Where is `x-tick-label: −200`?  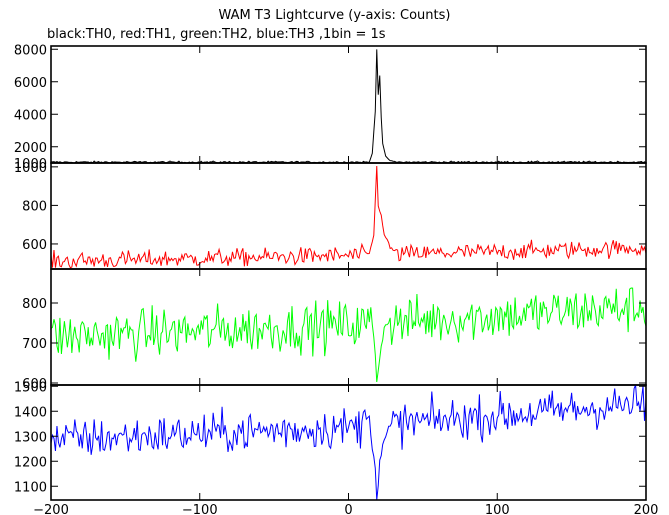
x-tick-label: −200 is located at coordinates (51, 509).